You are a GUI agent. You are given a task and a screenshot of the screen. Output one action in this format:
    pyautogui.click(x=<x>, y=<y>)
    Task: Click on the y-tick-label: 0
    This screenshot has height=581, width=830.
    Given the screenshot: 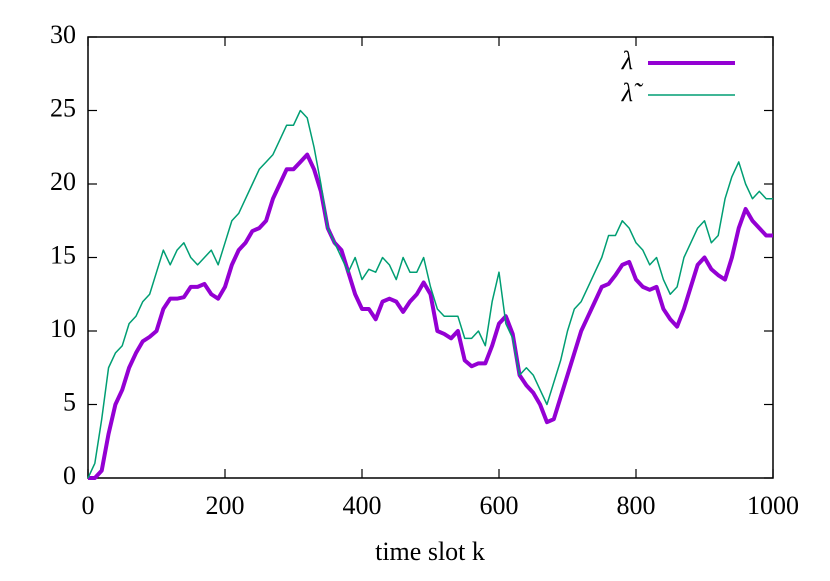 What is the action you would take?
    pyautogui.click(x=69, y=475)
    